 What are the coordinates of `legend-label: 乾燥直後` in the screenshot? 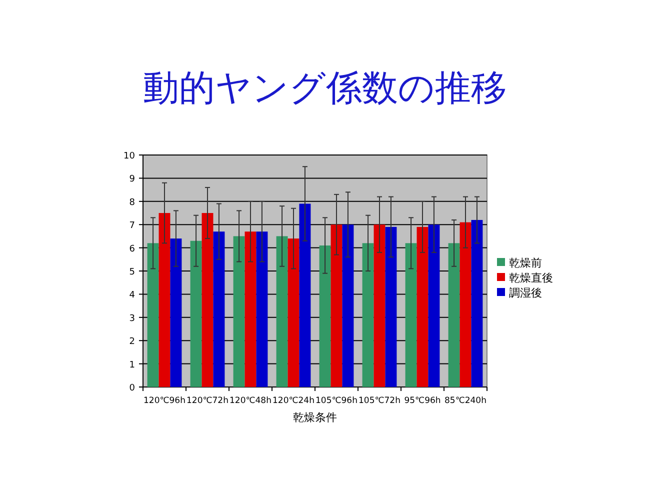 It's located at (531, 278).